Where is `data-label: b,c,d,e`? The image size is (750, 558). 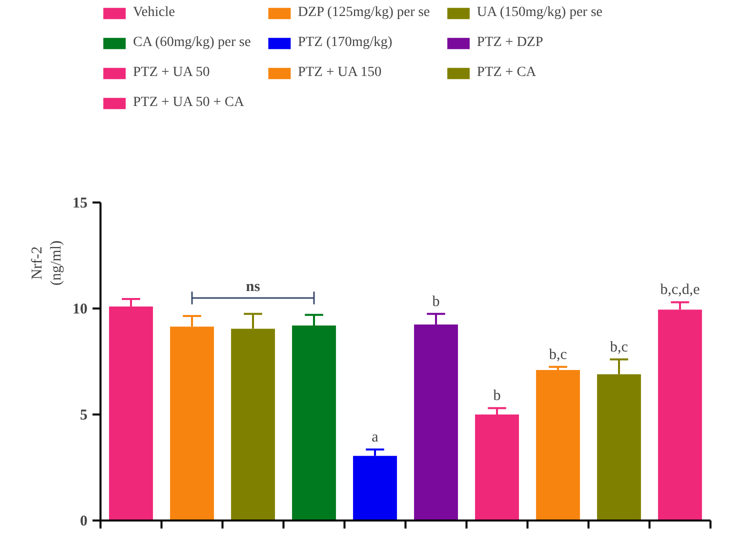 data-label: b,c,d,e is located at coordinates (680, 290).